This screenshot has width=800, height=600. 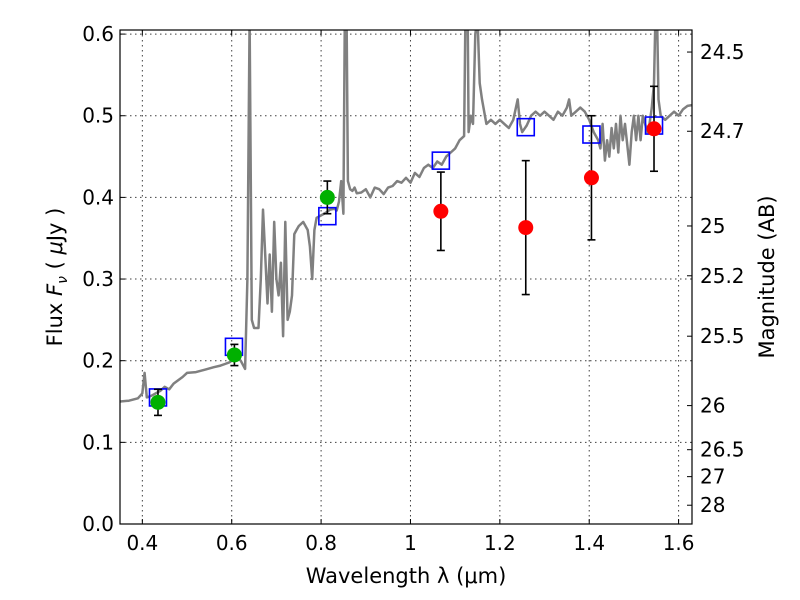 What do you see at coordinates (500, 543) in the screenshot?
I see `x-tick-label: 1.2` at bounding box center [500, 543].